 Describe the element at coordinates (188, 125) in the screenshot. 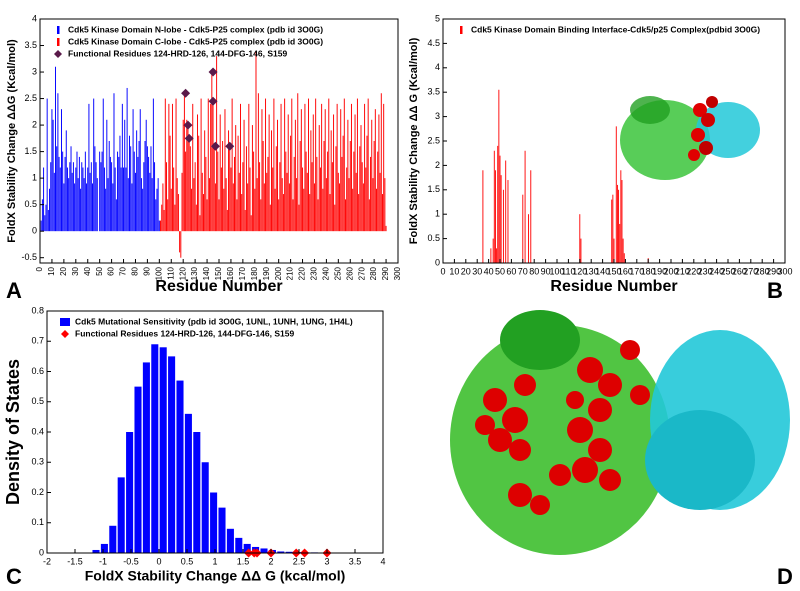

I see `marker` at that location.